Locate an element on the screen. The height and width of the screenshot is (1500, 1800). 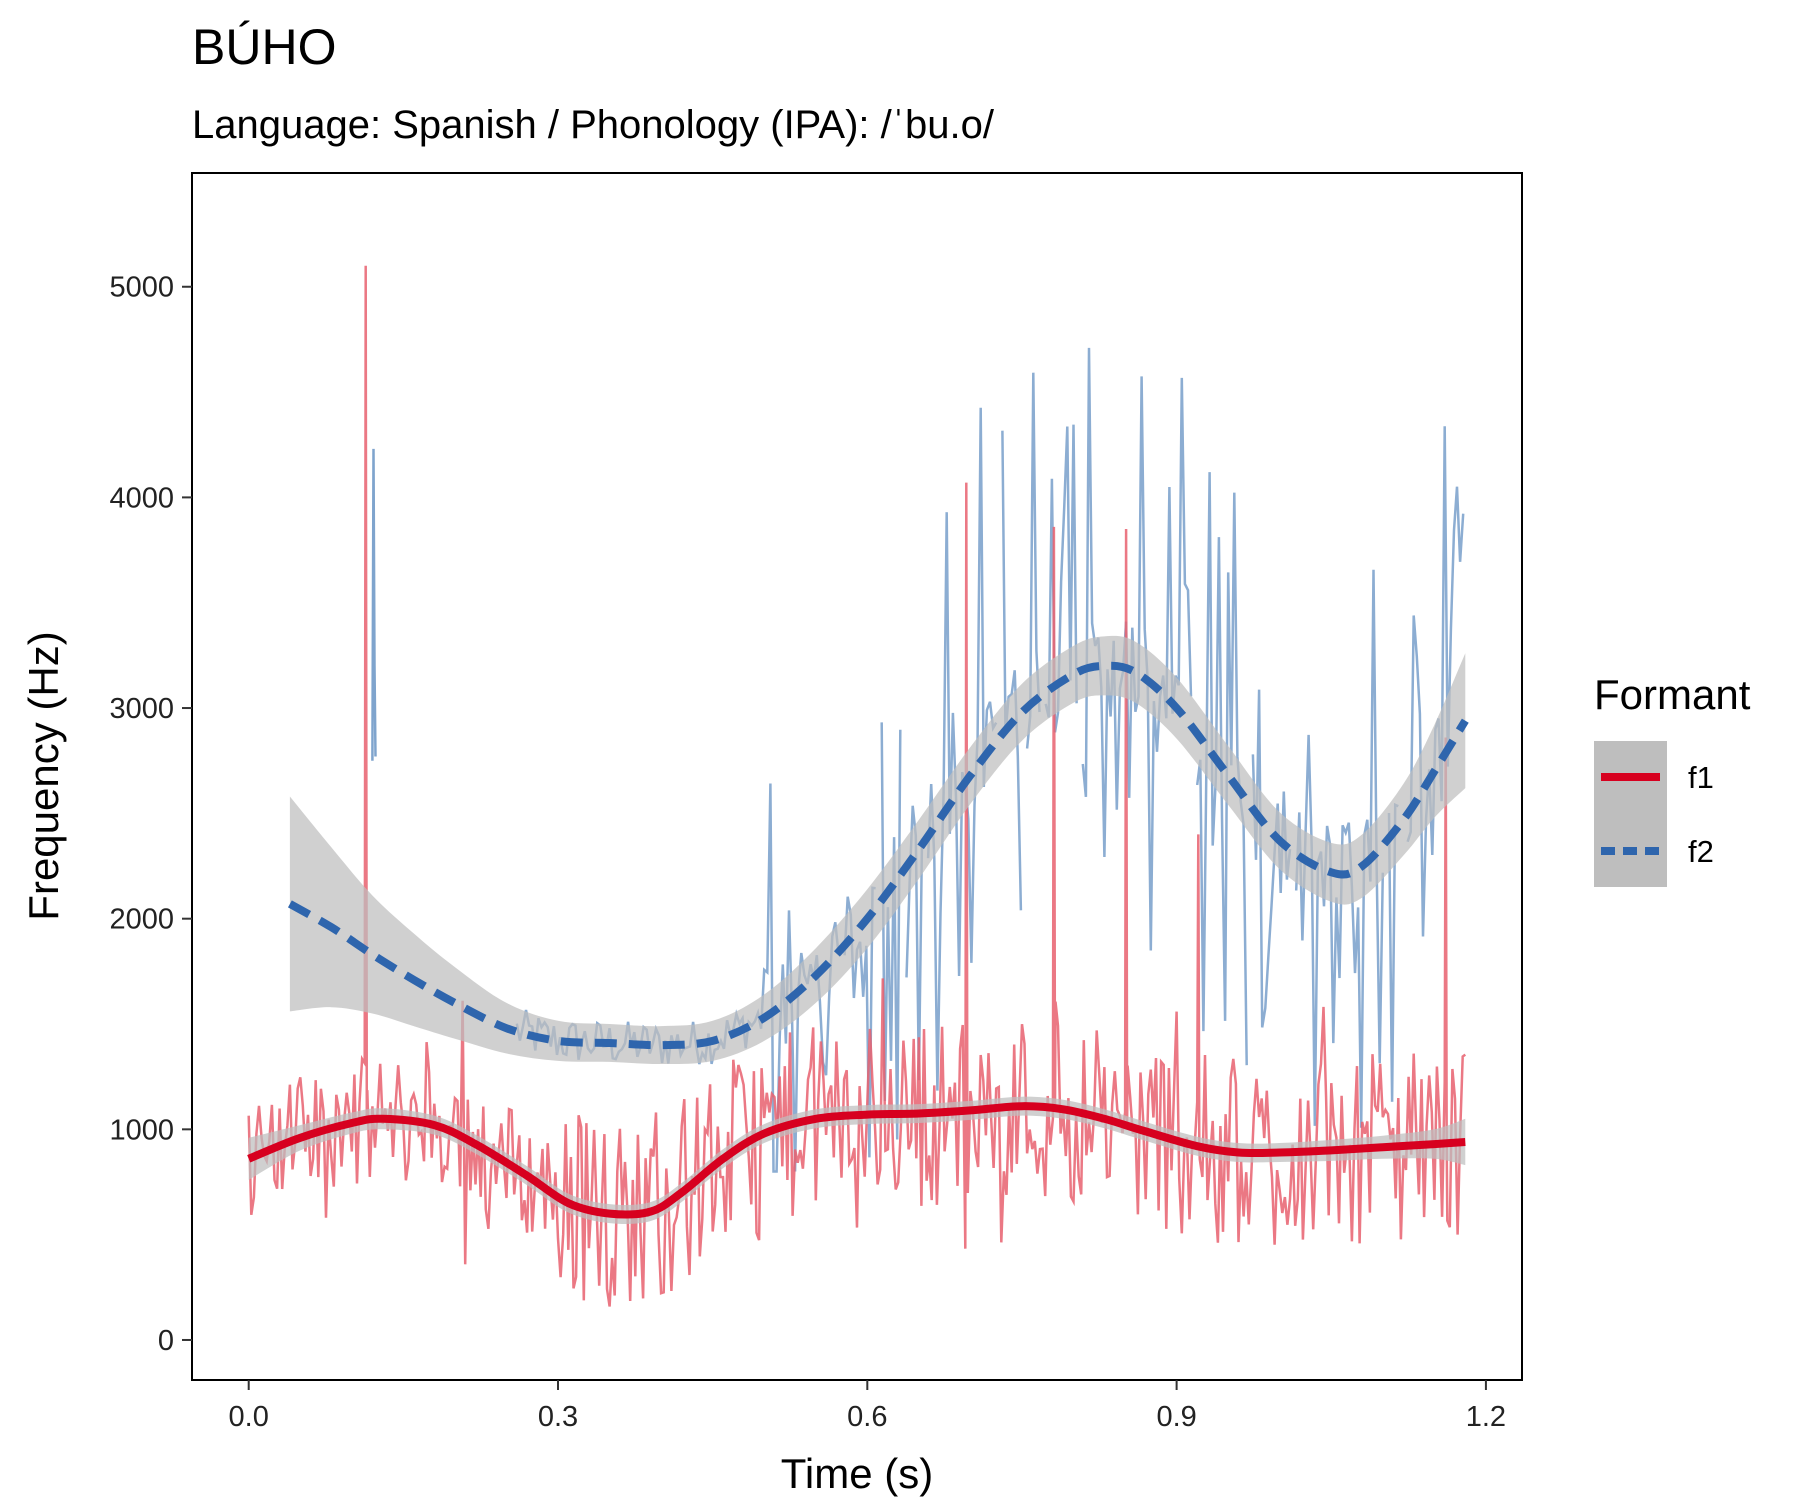
x-tick-label: 0.9 is located at coordinates (1176, 1417).